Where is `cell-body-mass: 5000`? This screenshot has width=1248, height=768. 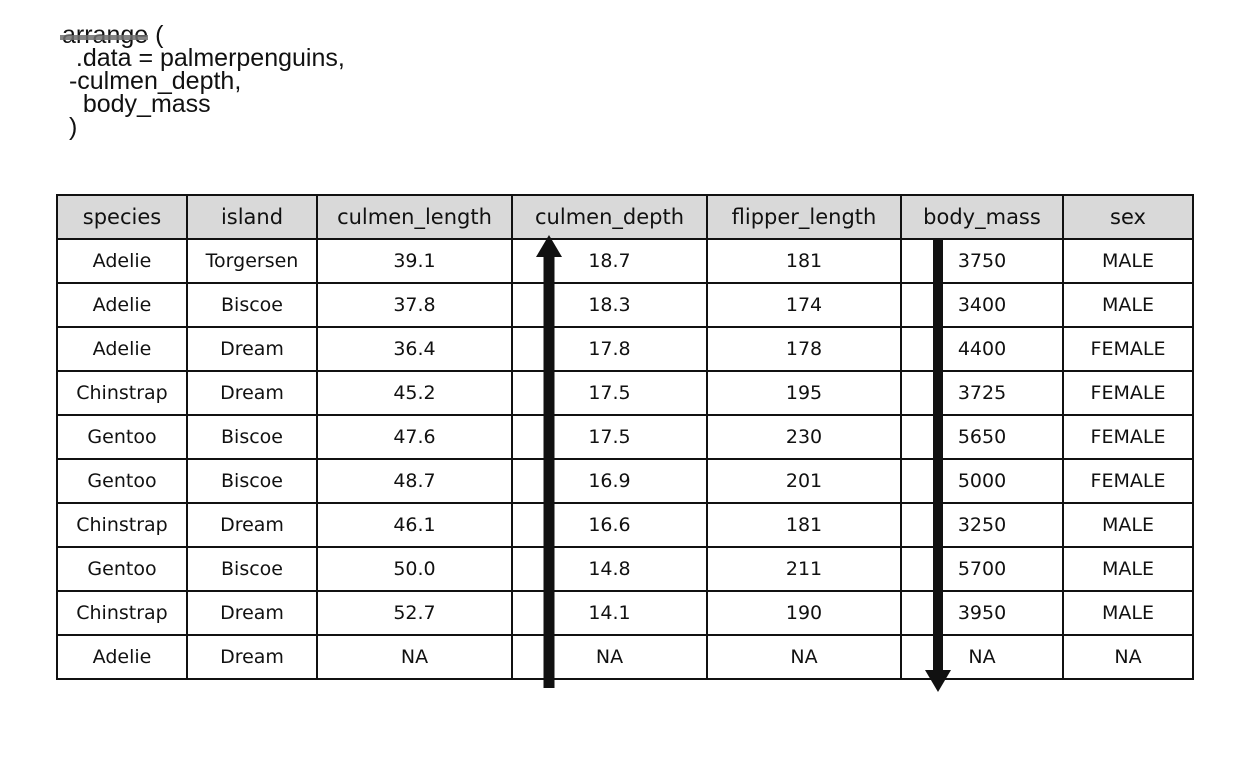 cell-body-mass: 5000 is located at coordinates (982, 481).